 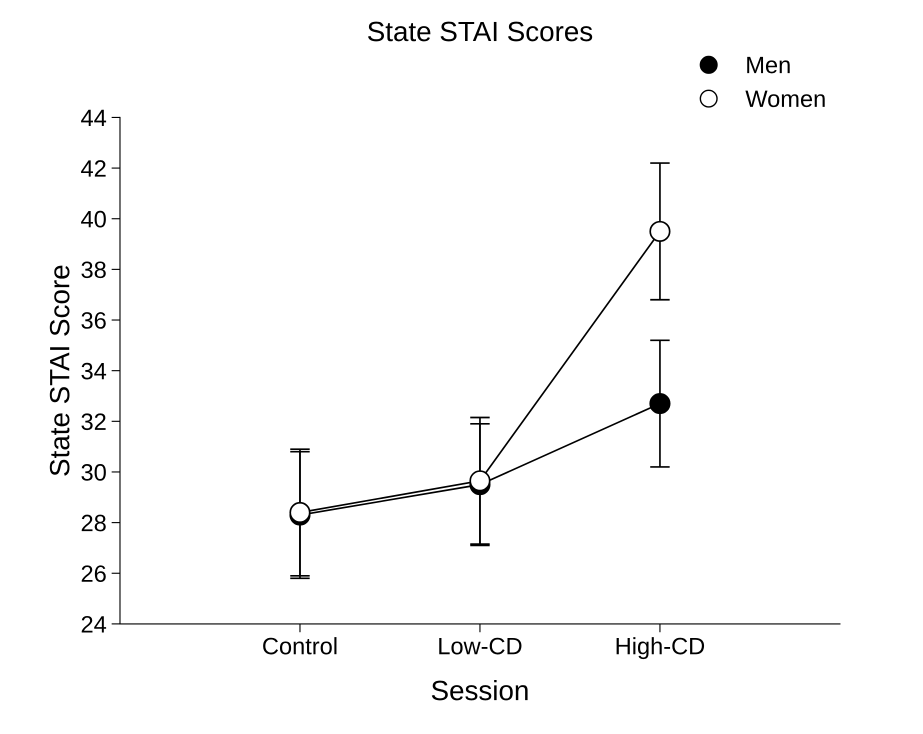 I want to click on y-tick-label: 36, so click(x=93, y=320).